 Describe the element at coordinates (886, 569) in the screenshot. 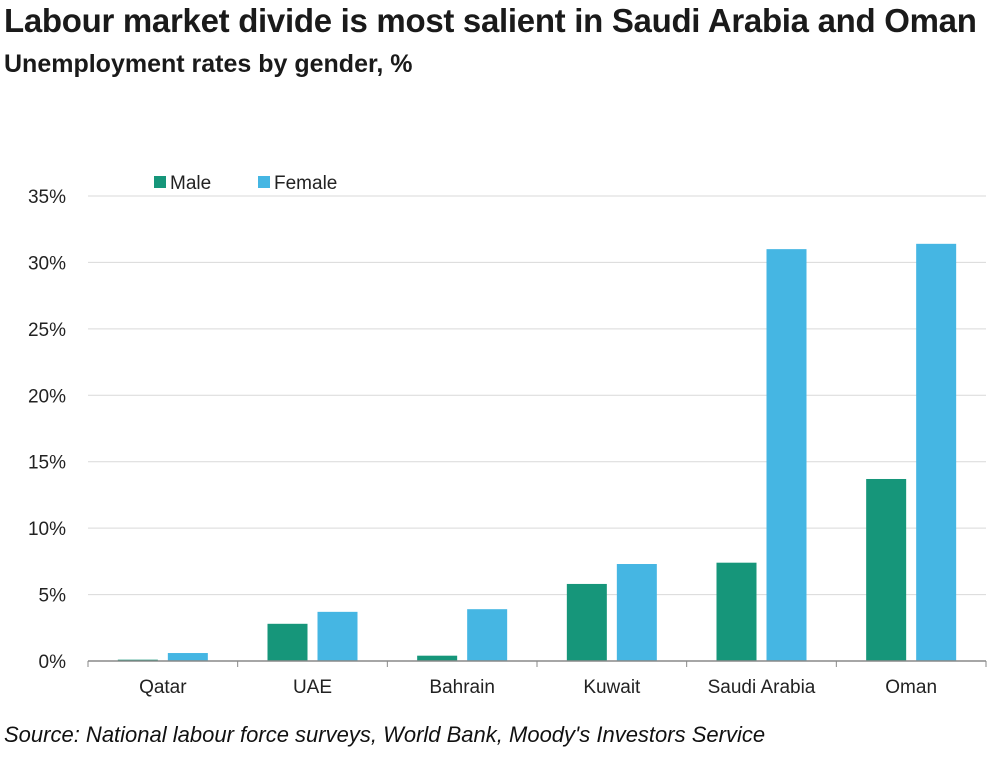

I see `bar-male-oman` at that location.